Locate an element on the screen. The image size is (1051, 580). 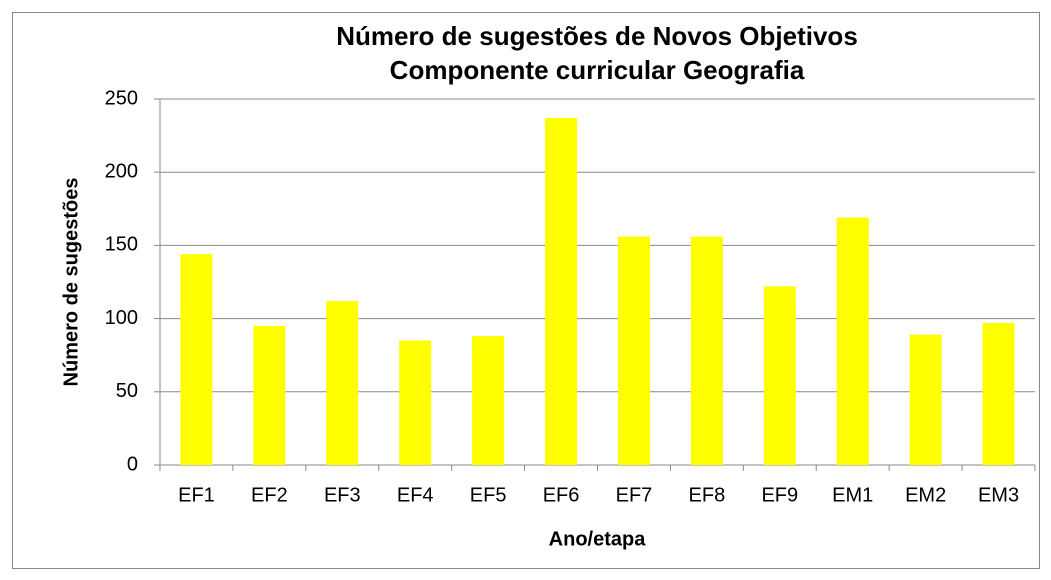
y-tick-label: 0 is located at coordinates (132, 464).